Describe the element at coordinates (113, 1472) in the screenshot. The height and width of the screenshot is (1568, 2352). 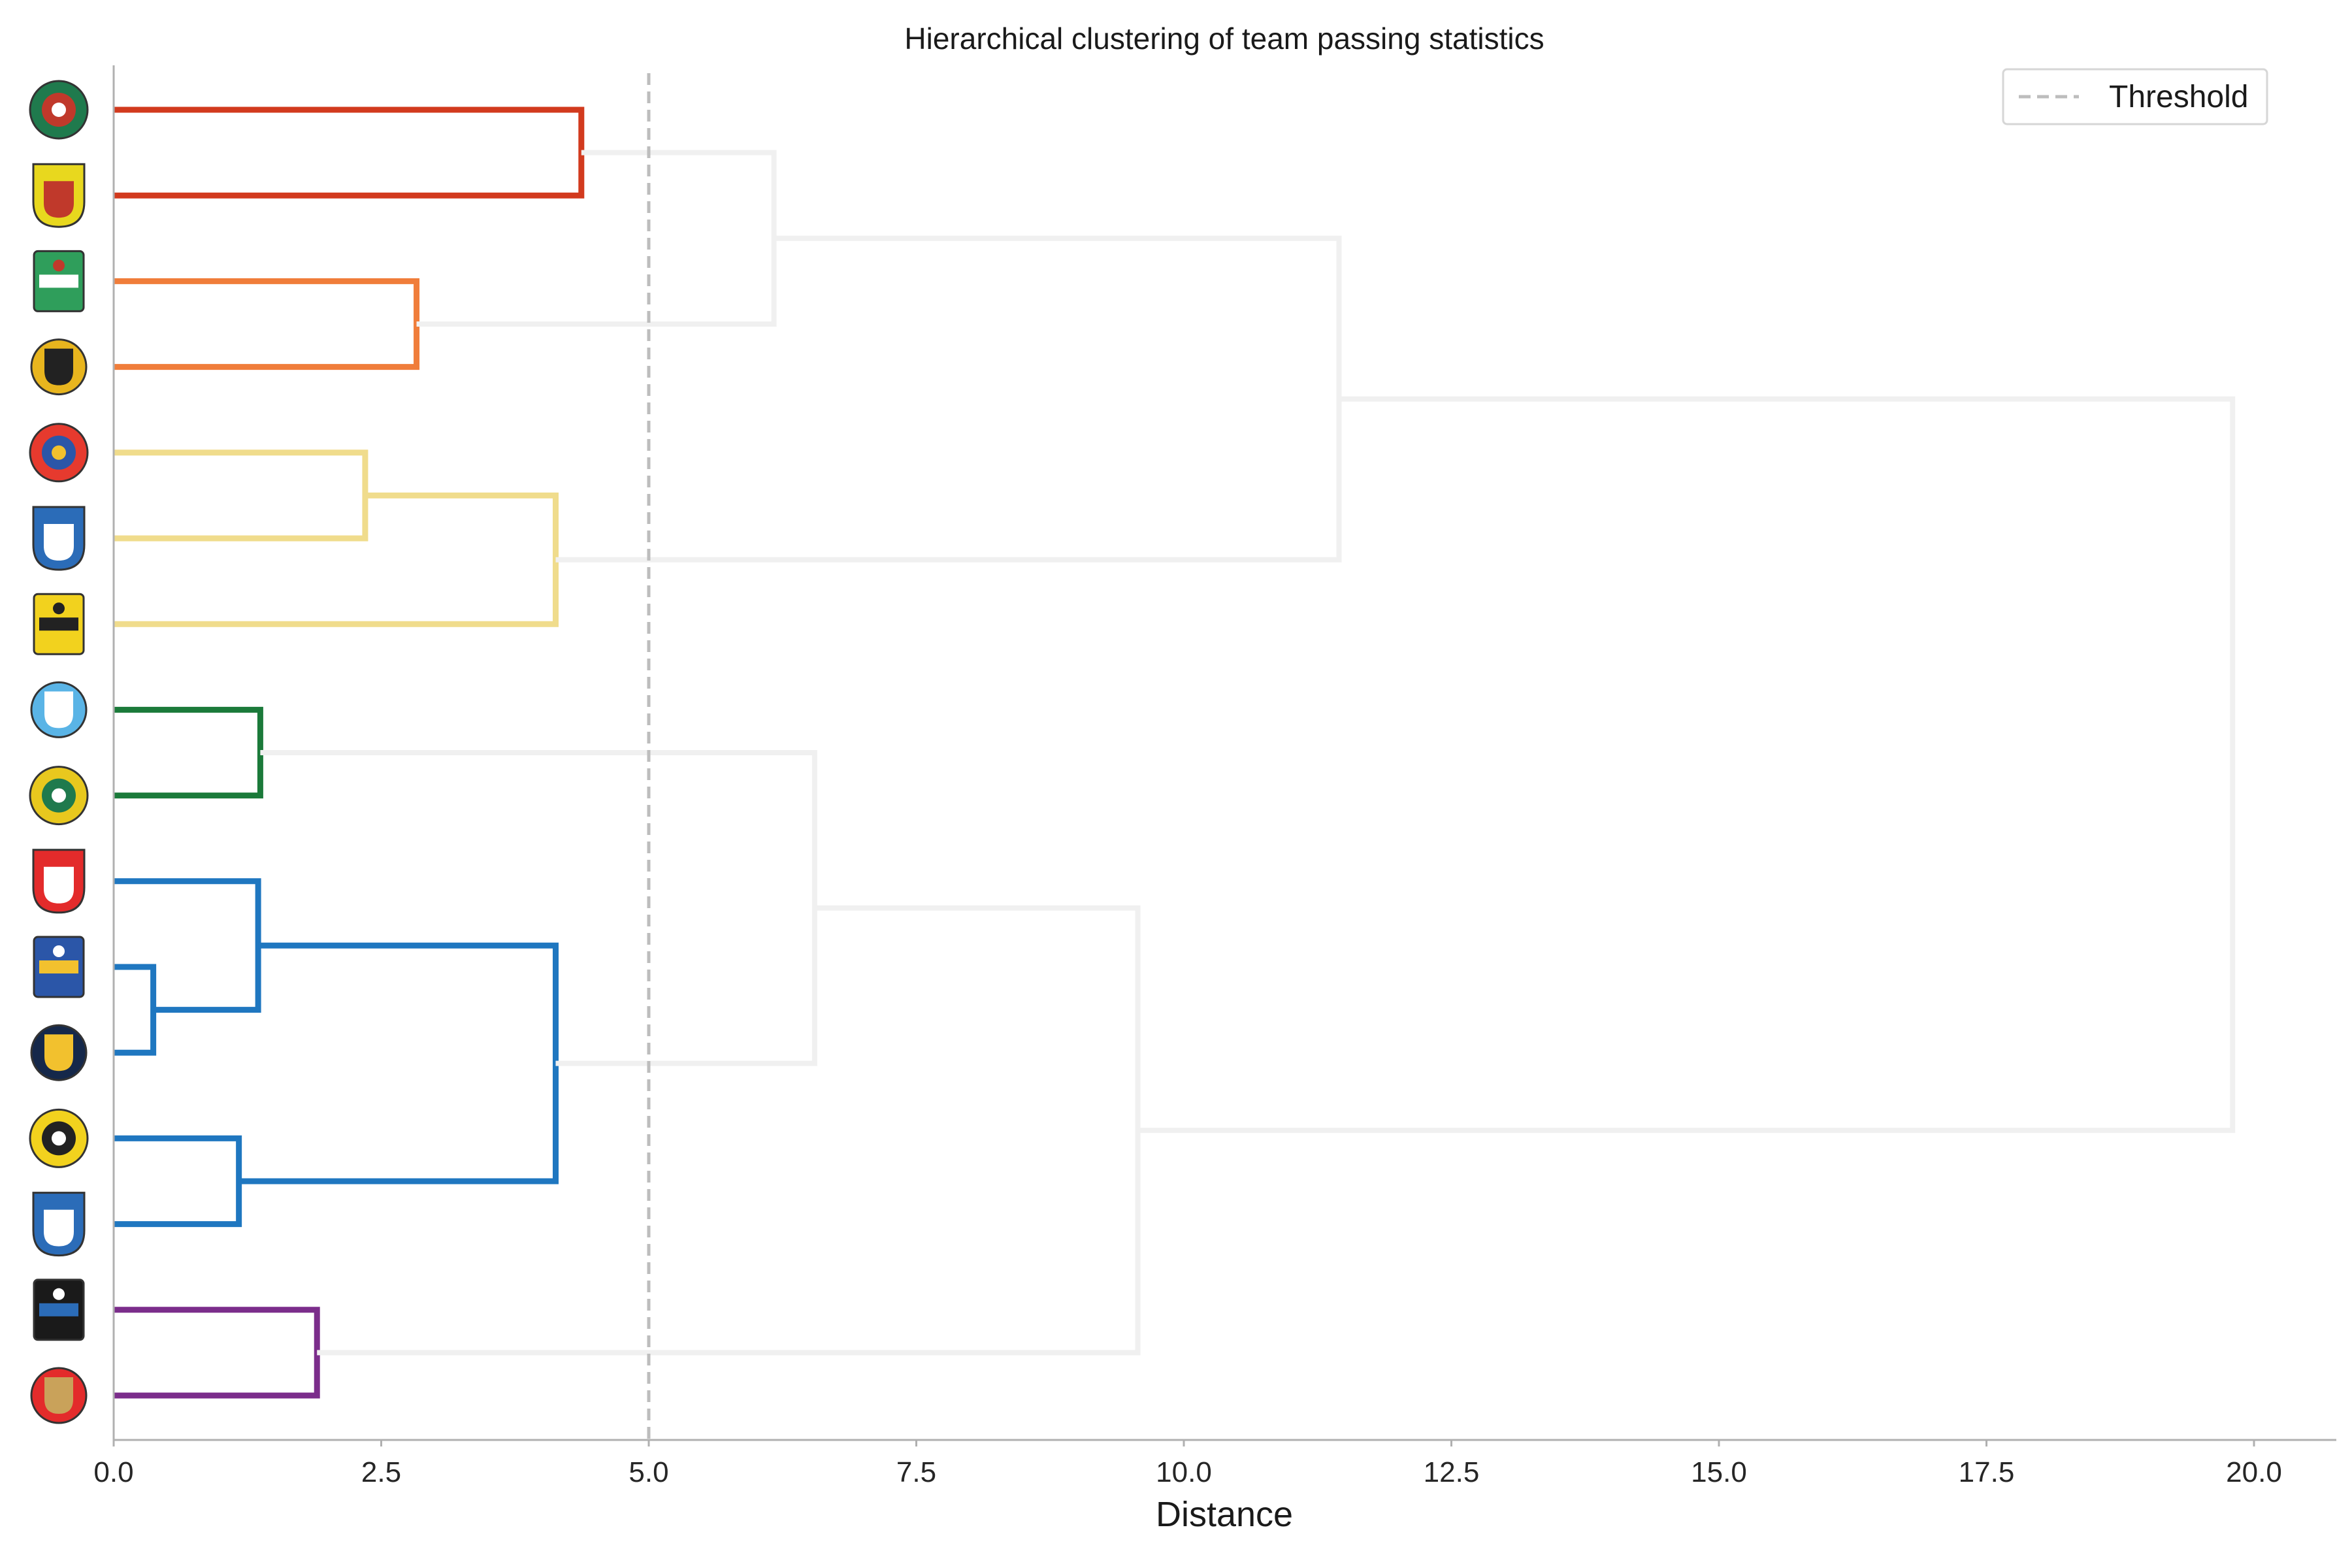
I see `x-tick-label: 0.0` at that location.